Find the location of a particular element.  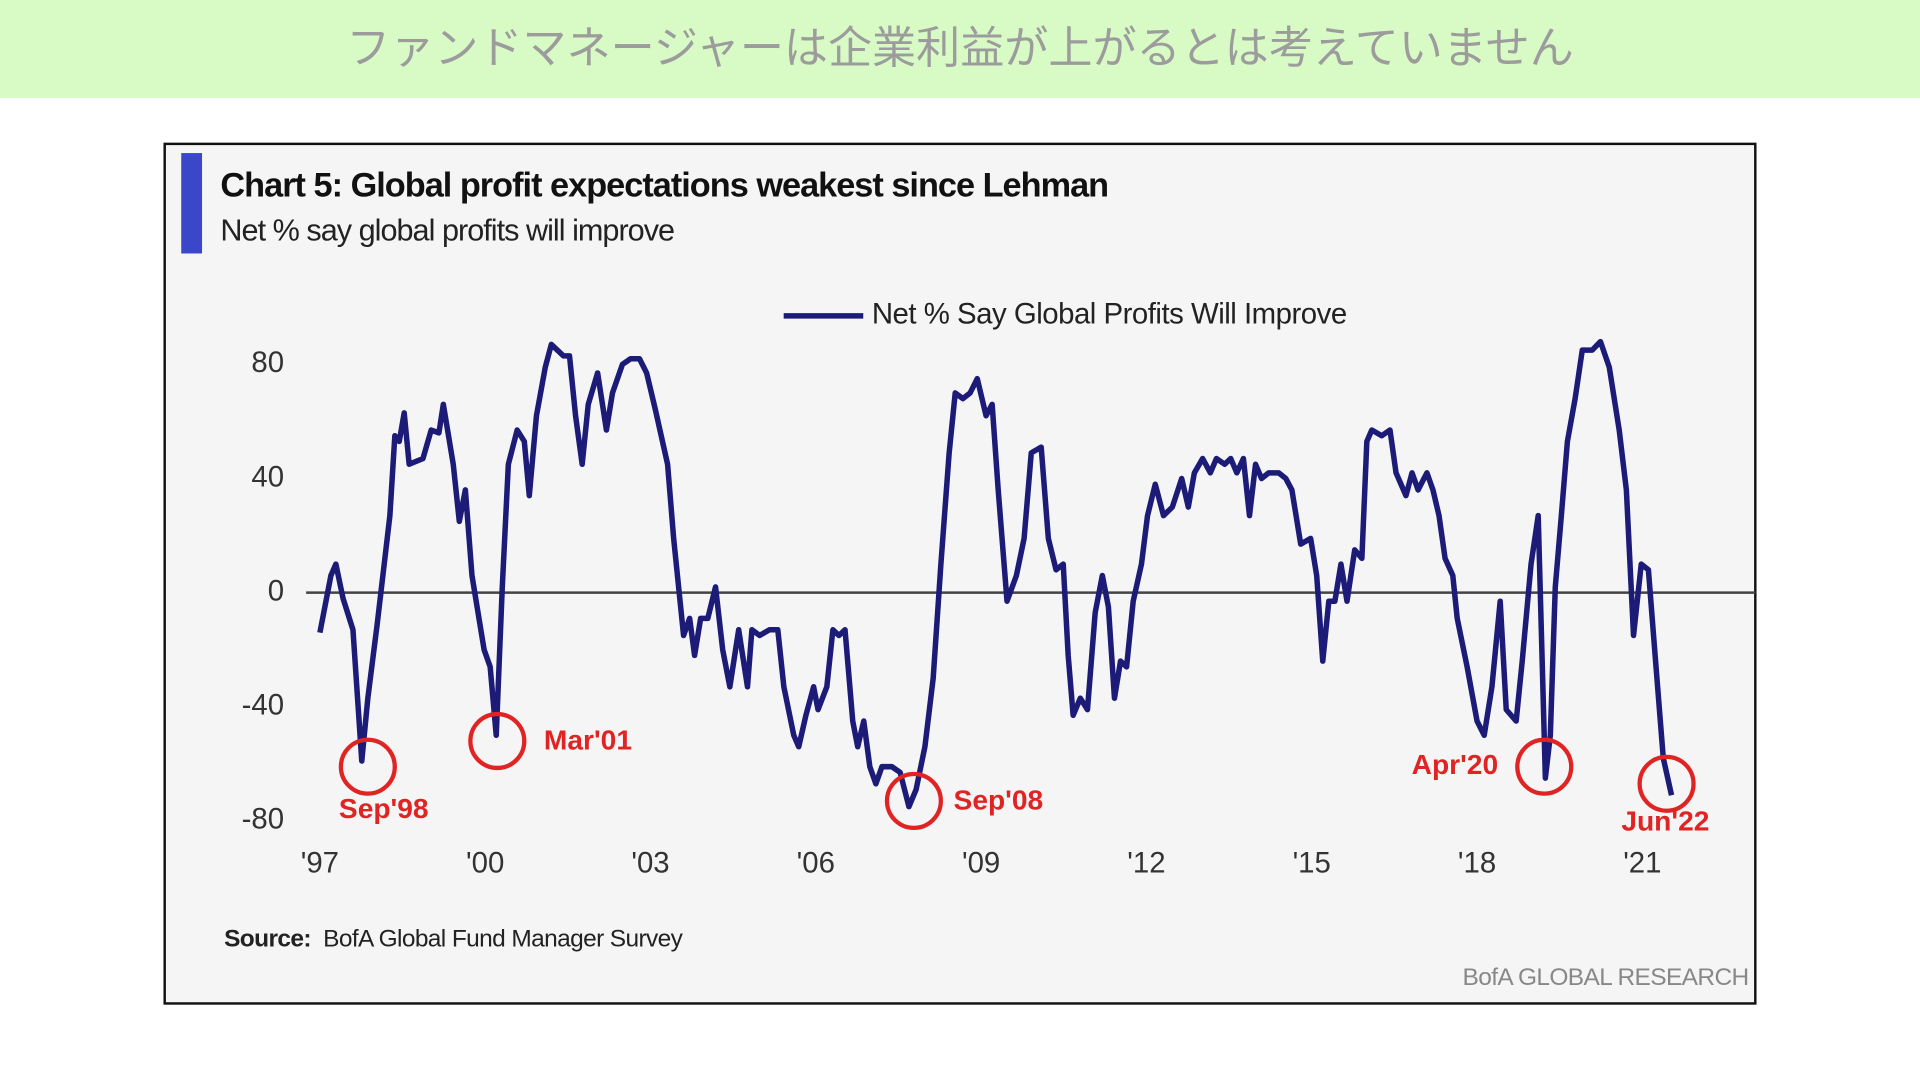

y-tick-label: -80 is located at coordinates (263, 819).